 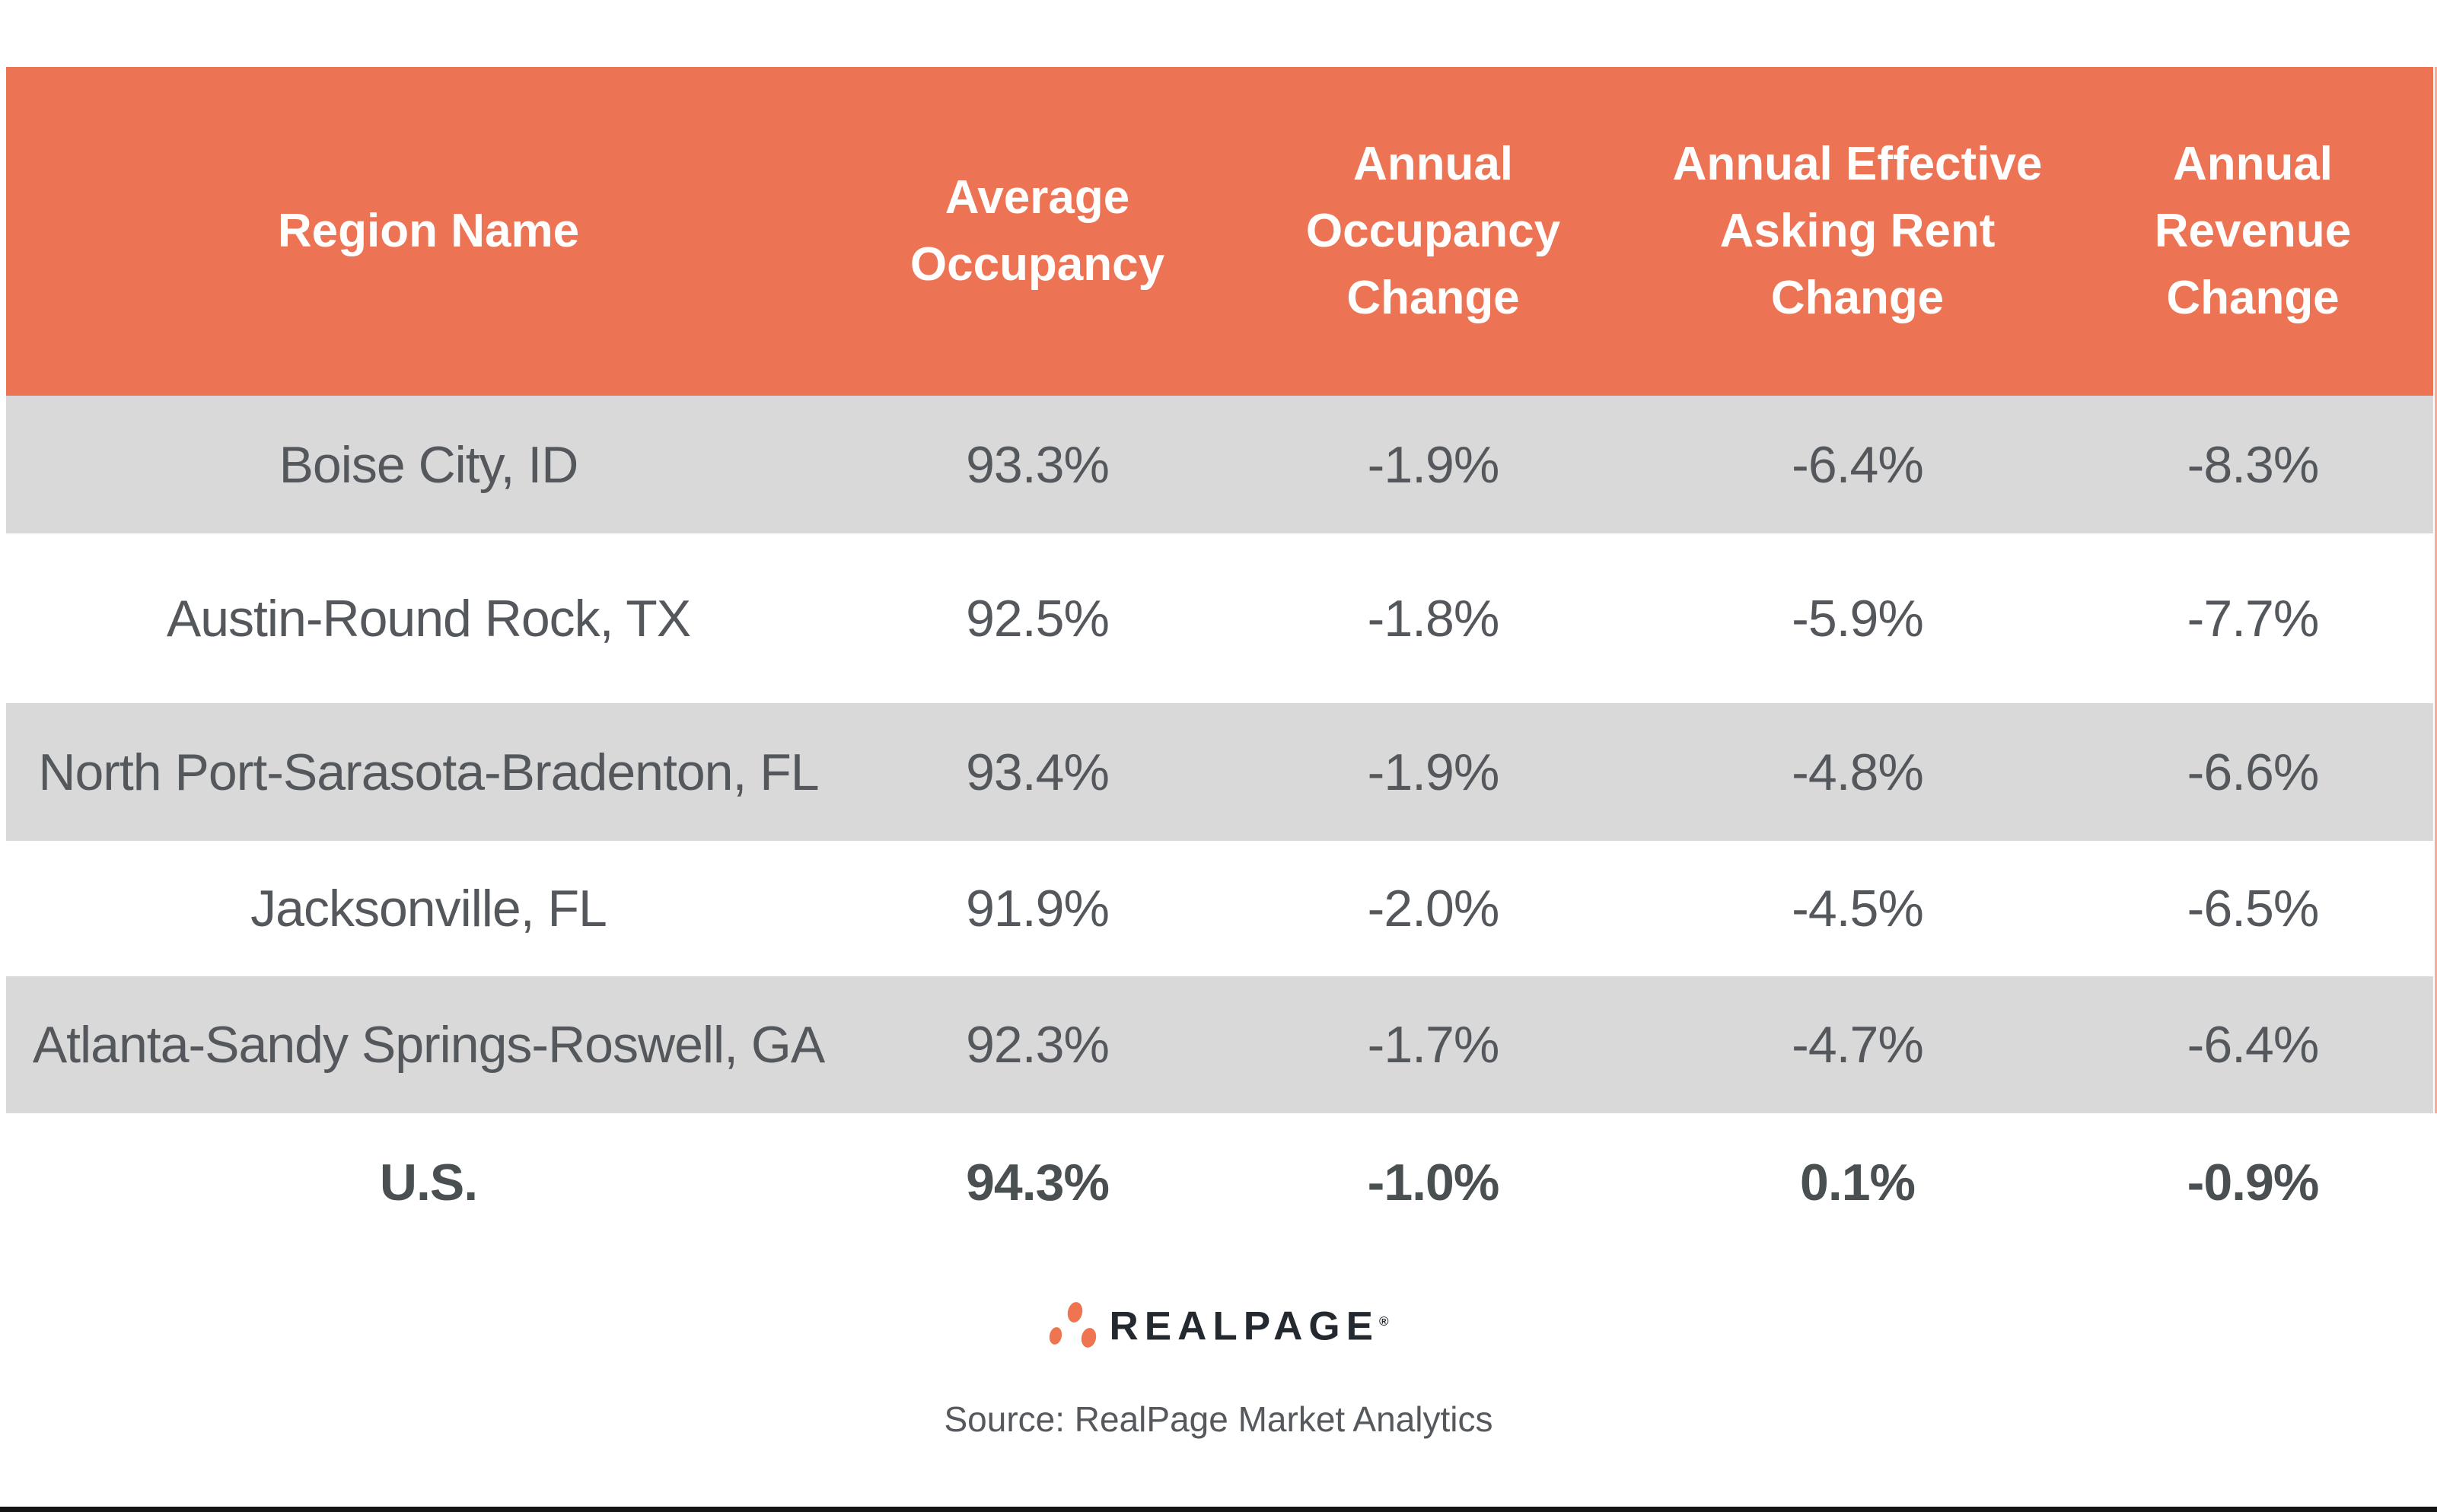 I want to click on realpage-logo-dots-icon, so click(x=1073, y=1325).